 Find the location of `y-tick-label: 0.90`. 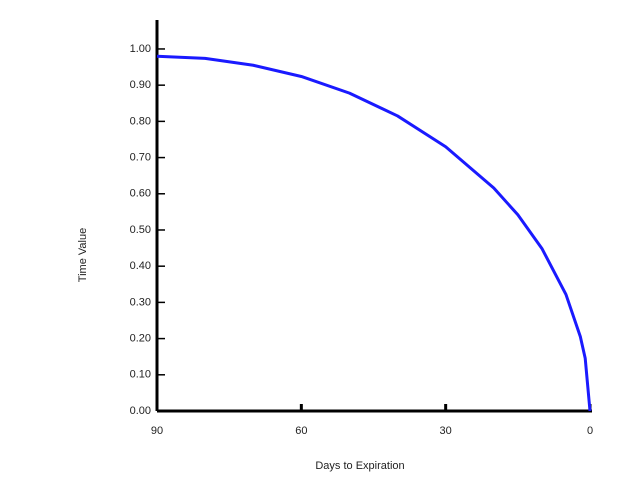

y-tick-label: 0.90 is located at coordinates (140, 85).